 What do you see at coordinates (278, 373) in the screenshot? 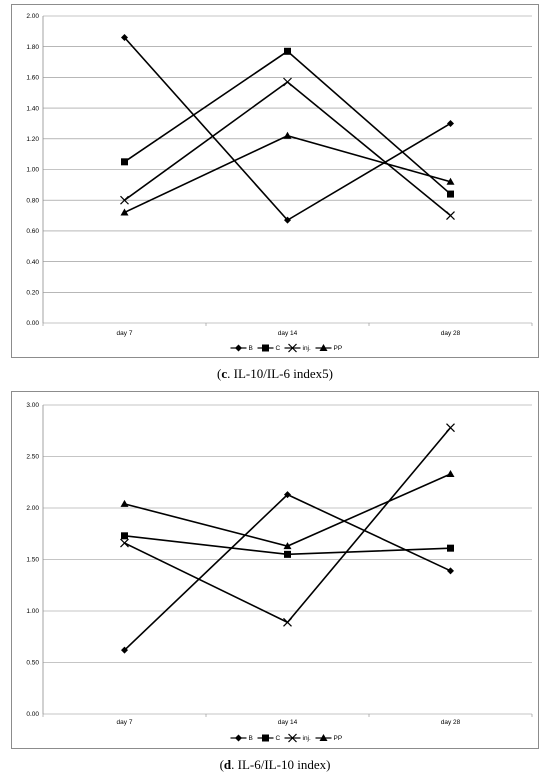
I see `caption-text-c: . IL-10/IL-6 index5` at bounding box center [278, 373].